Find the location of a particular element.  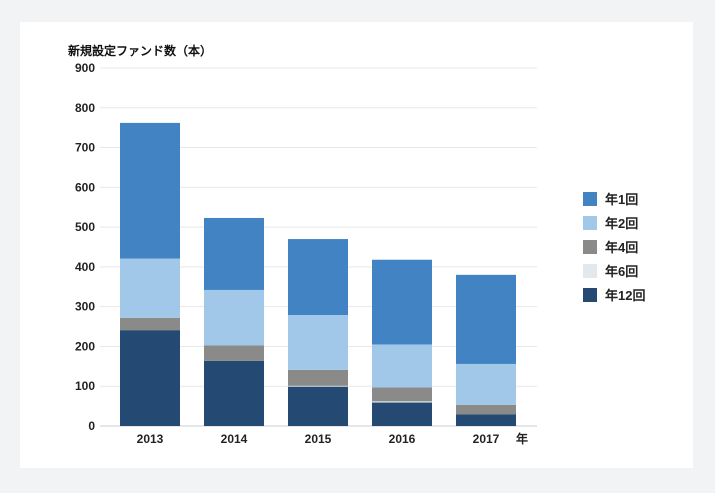

legend-item: 年6回 is located at coordinates (610, 270).